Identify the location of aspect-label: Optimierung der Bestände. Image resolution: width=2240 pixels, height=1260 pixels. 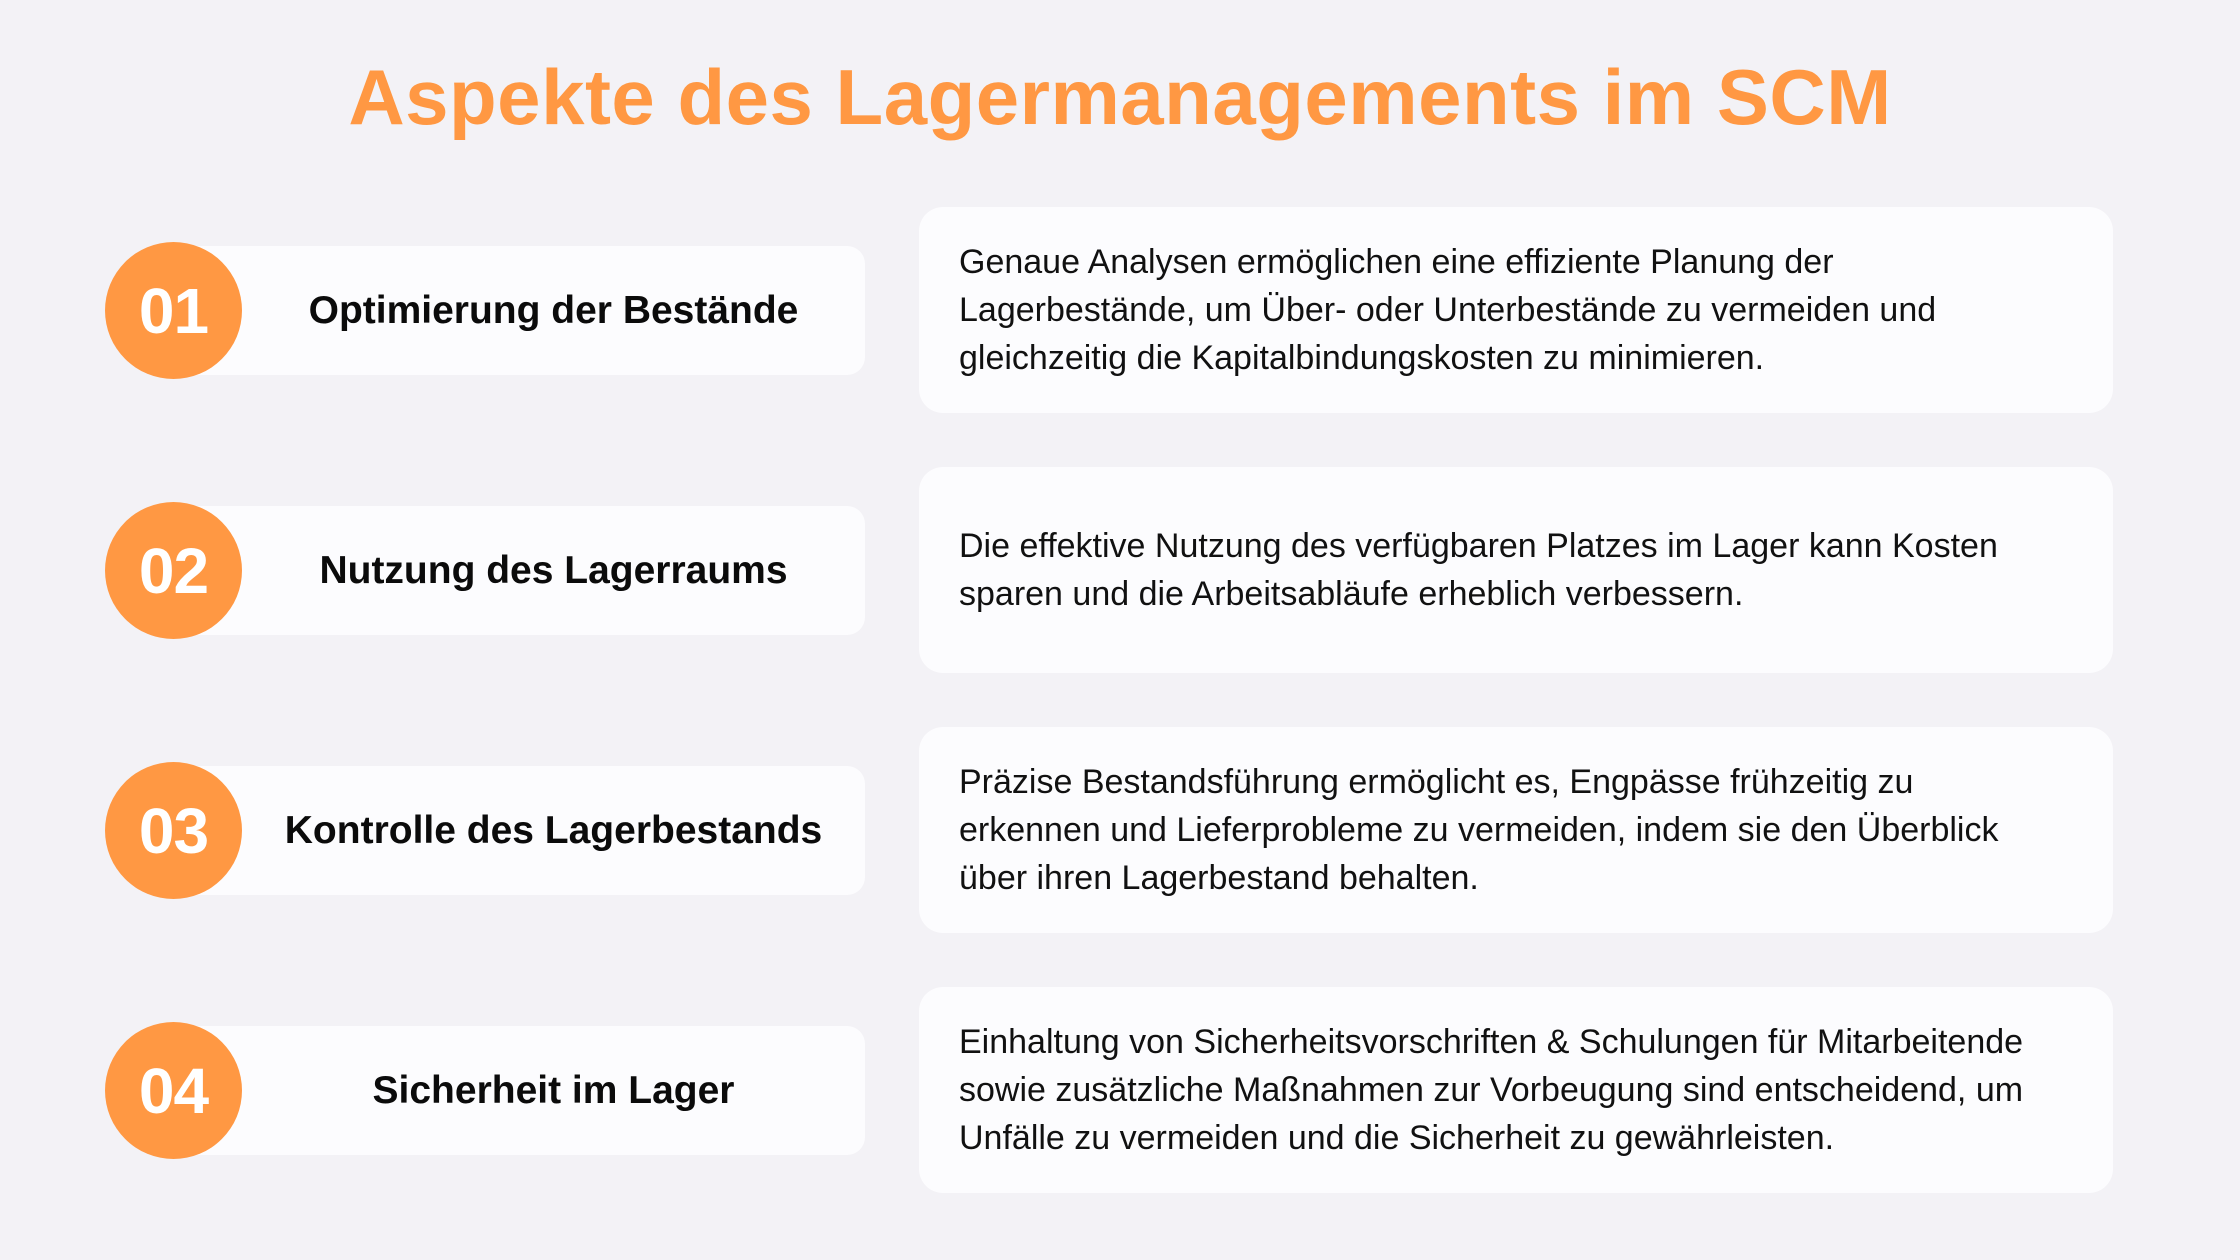
(553, 310).